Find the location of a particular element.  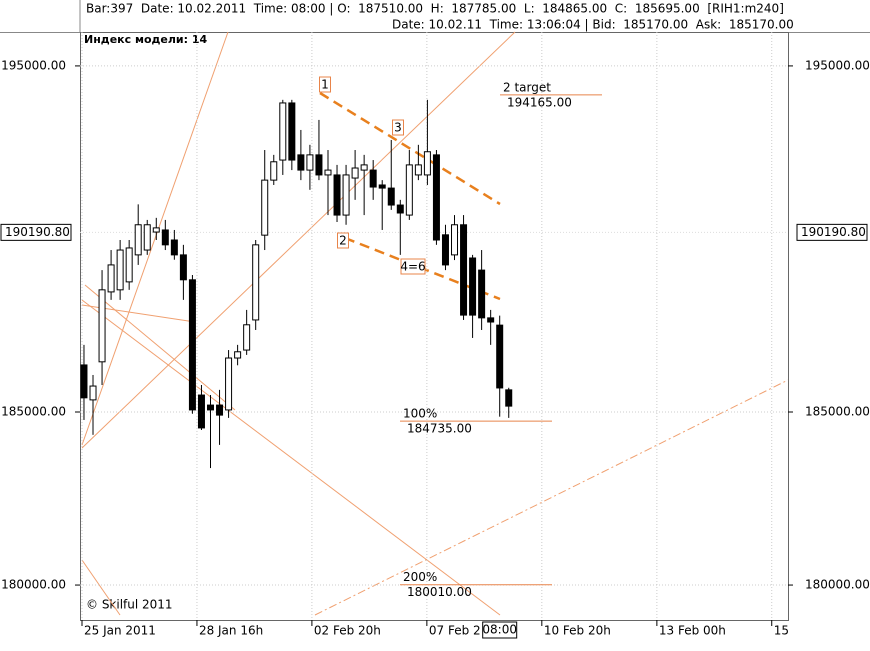

wave-label: 2 is located at coordinates (343, 241).